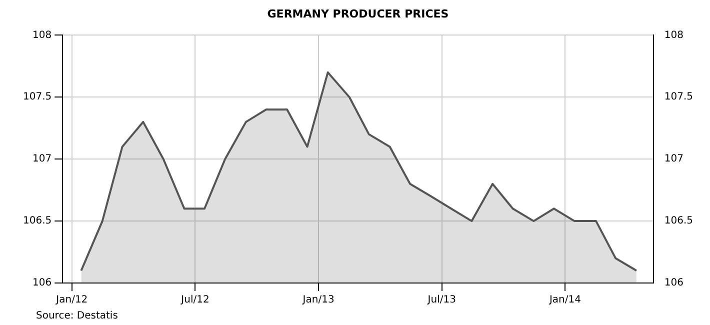 The image size is (710, 325). I want to click on x-tick-label: Jul/12, so click(195, 300).